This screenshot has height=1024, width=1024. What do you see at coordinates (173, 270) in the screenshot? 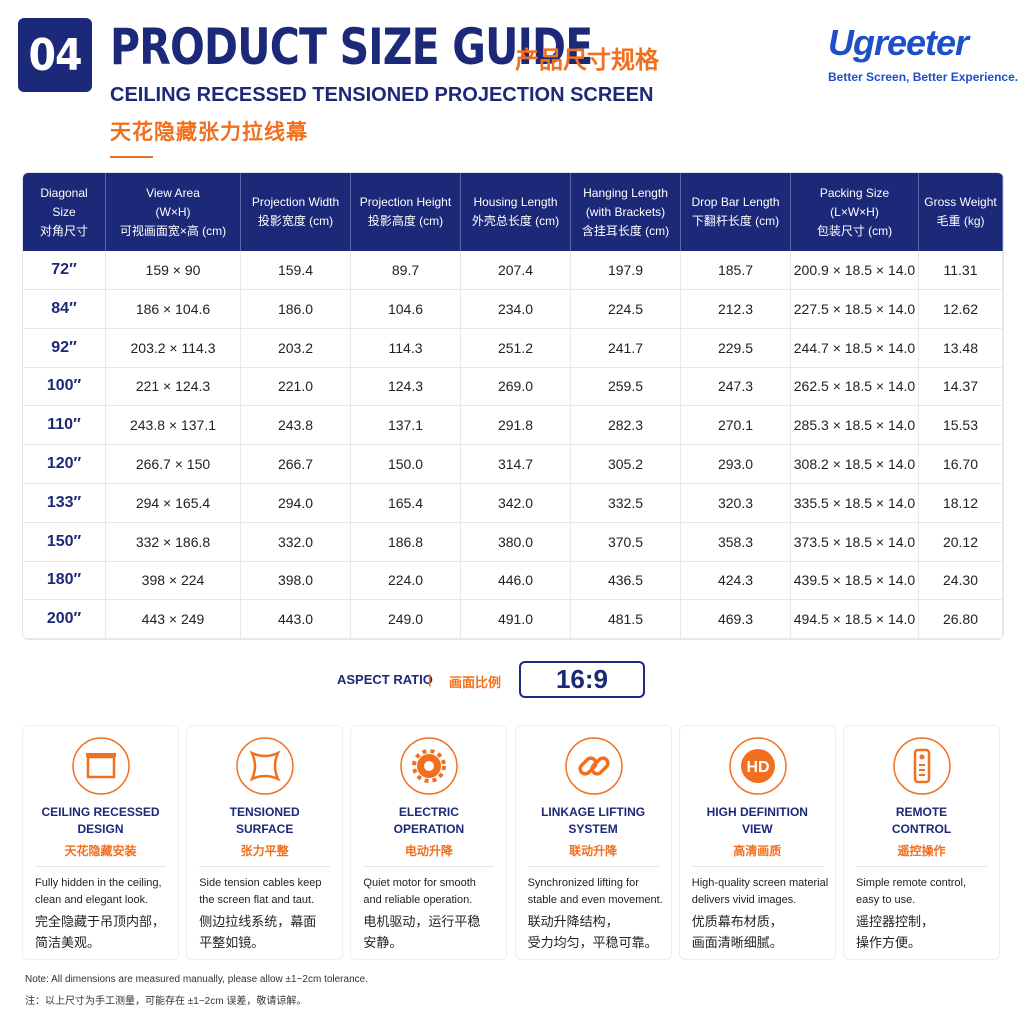
I see `cell: 159 × 90` at bounding box center [173, 270].